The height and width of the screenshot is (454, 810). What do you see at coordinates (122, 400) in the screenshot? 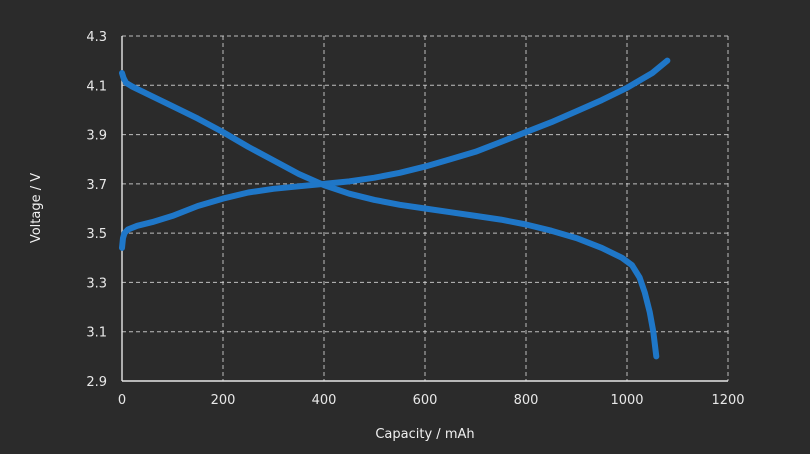
I see `x-tick-label: 0` at bounding box center [122, 400].